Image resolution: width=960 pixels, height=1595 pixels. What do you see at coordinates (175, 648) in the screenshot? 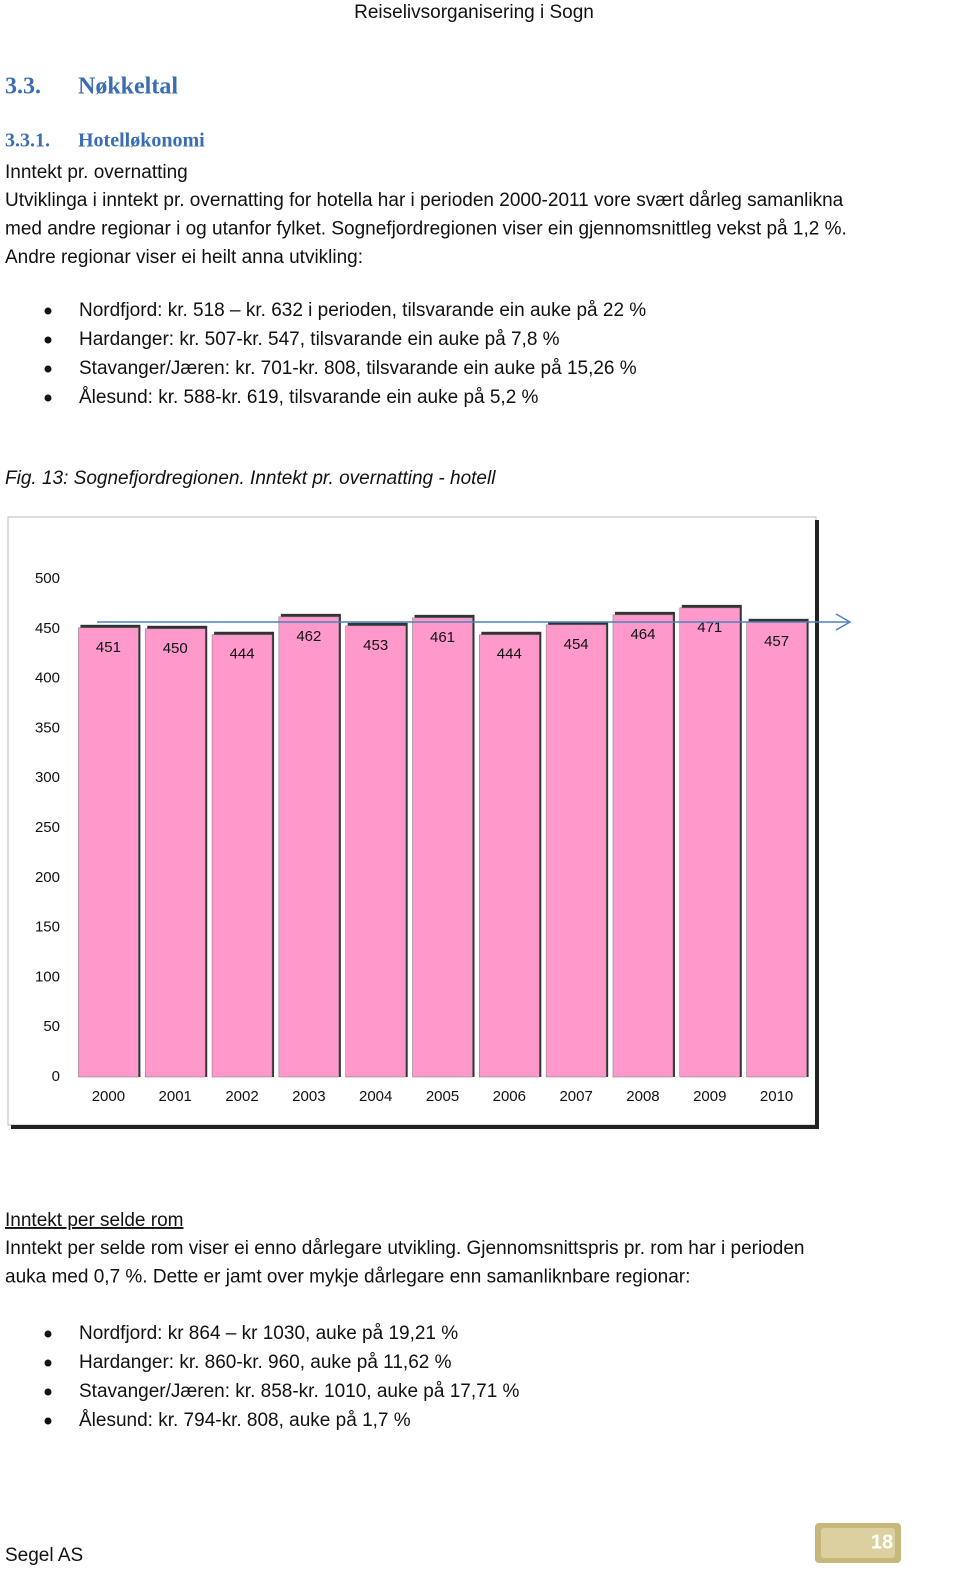
I see `data-label: 450` at bounding box center [175, 648].